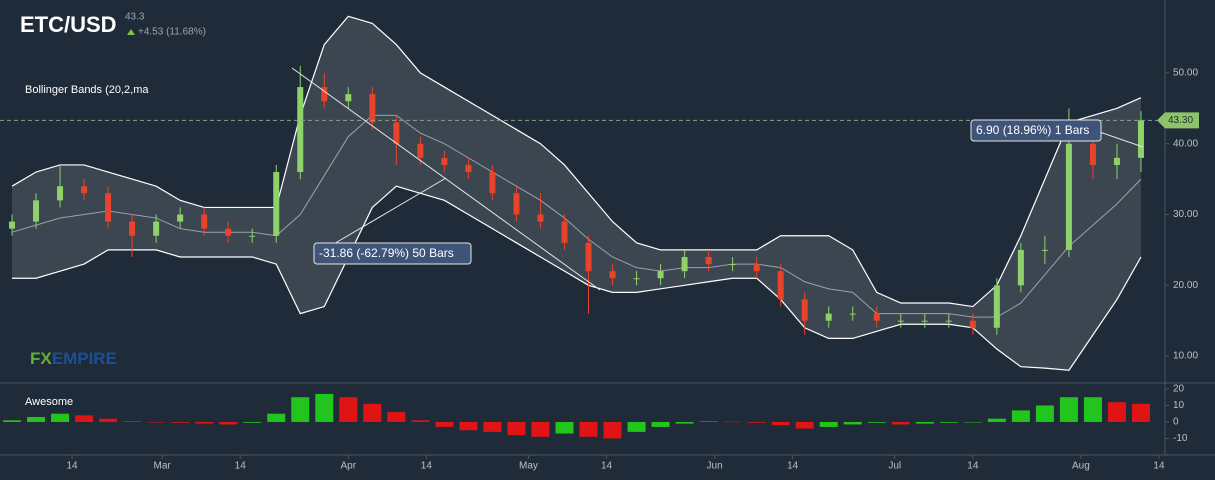 The height and width of the screenshot is (480, 1215). I want to click on measure-connector, so click(389, 211).